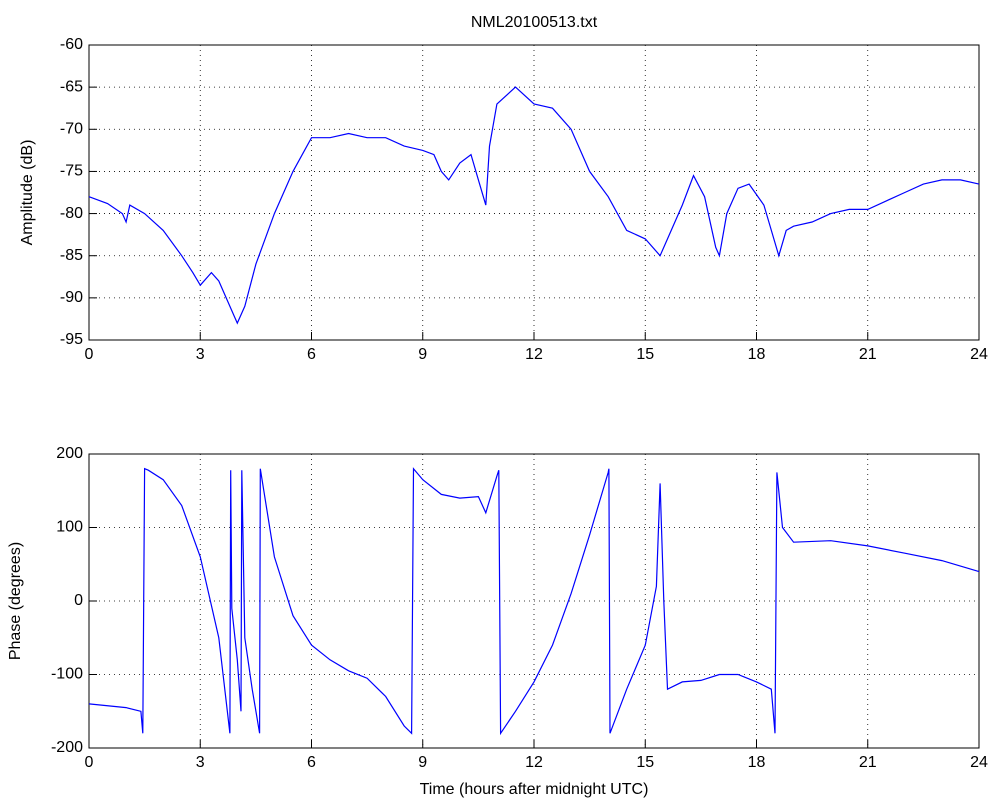 The width and height of the screenshot is (998, 806). Describe the element at coordinates (71, 297) in the screenshot. I see `y-tick-label: -90` at that location.